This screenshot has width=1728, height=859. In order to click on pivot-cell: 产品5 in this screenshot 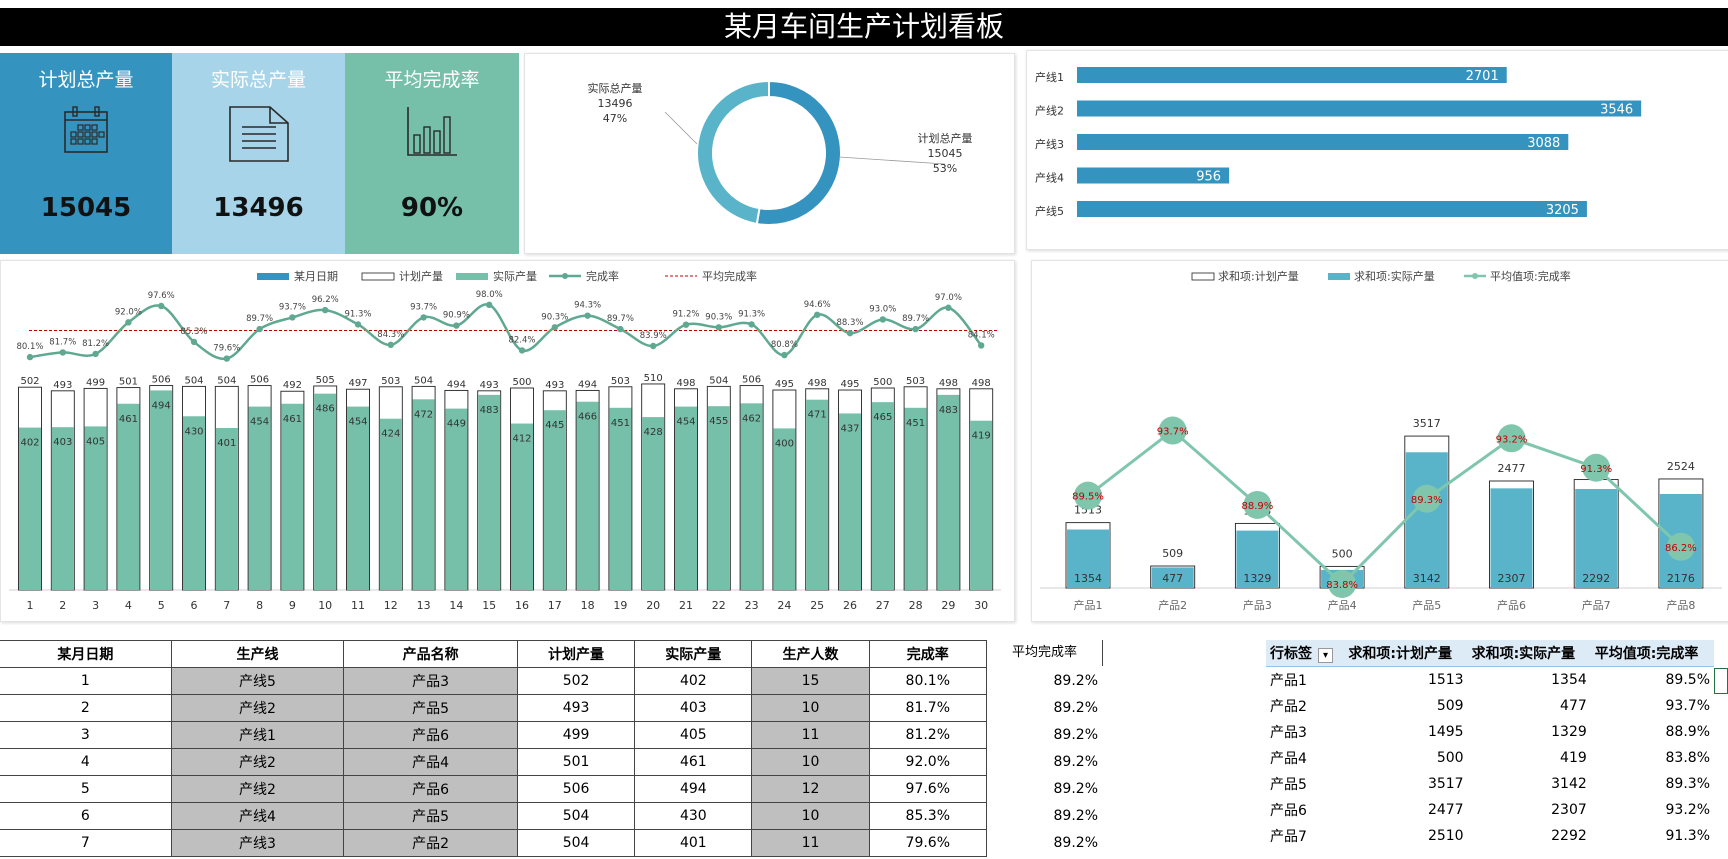, I will do `click(1288, 785)`.